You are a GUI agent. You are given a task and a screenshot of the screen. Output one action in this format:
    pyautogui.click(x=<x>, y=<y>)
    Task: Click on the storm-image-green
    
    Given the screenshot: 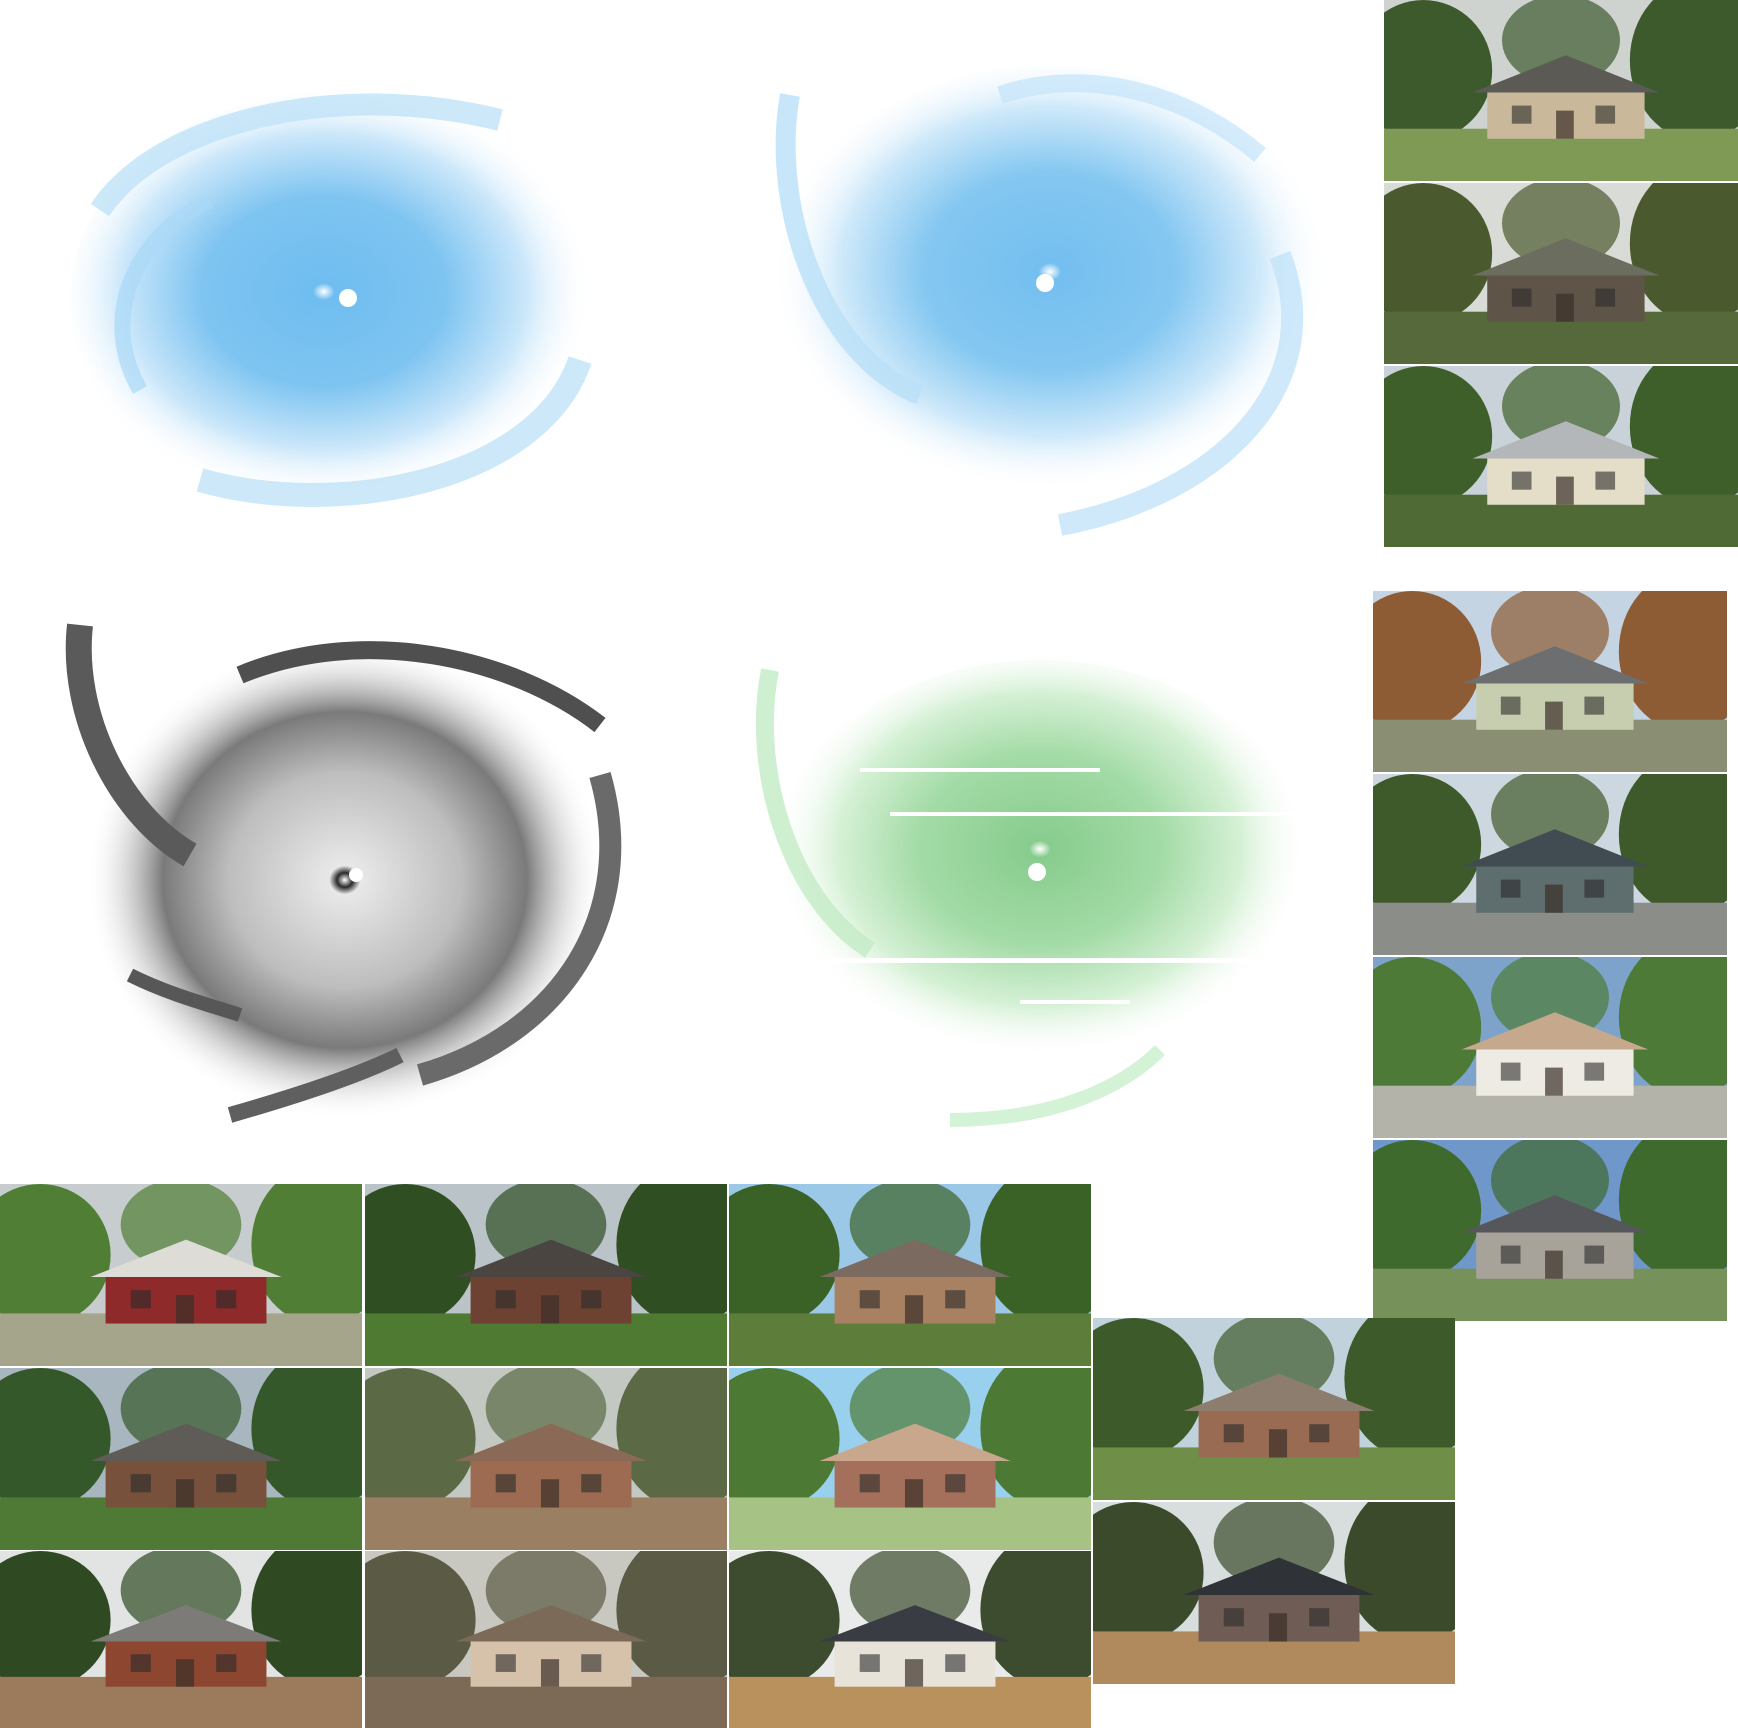 What is the action you would take?
    pyautogui.click(x=1055, y=900)
    